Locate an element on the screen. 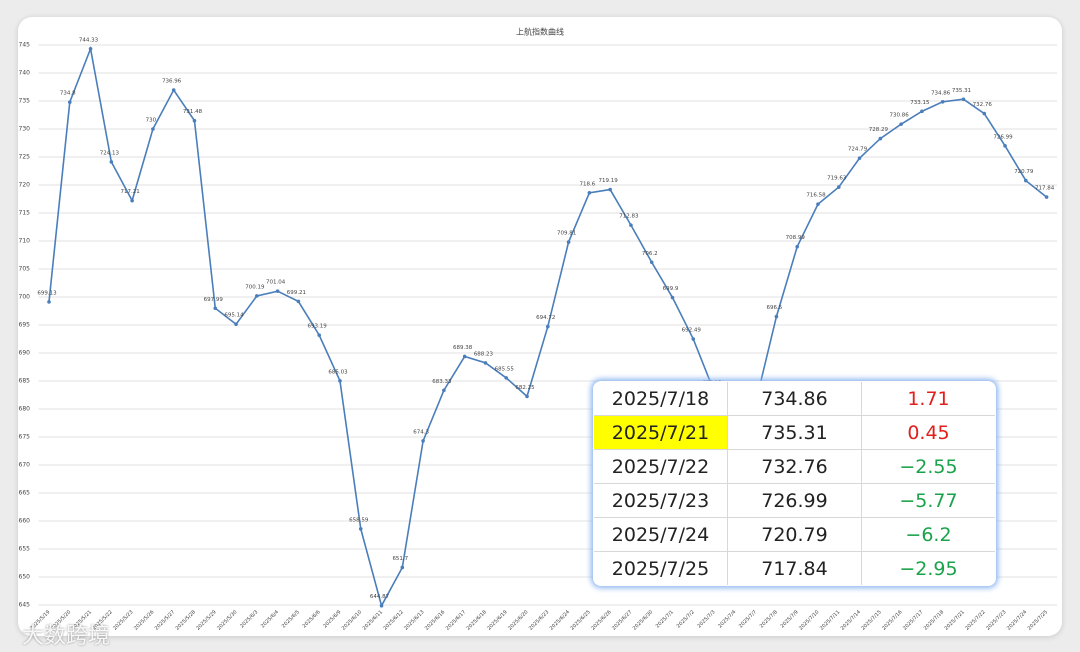 Image resolution: width=1080 pixels, height=652 pixels. data-label: 718.6 is located at coordinates (587, 184).